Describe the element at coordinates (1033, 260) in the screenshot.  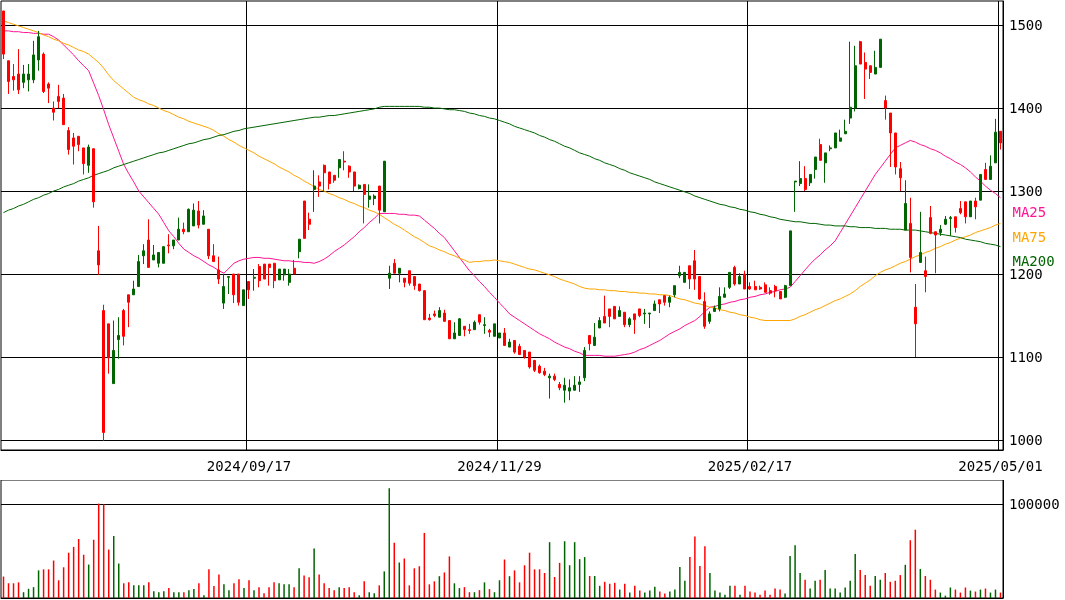
I see `series-label: MA200` at that location.